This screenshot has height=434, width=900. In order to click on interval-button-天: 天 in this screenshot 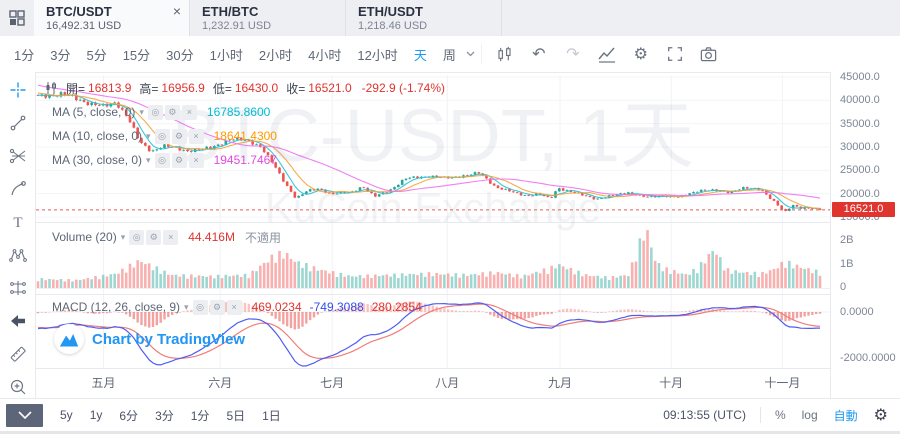, I will do `click(420, 55)`.